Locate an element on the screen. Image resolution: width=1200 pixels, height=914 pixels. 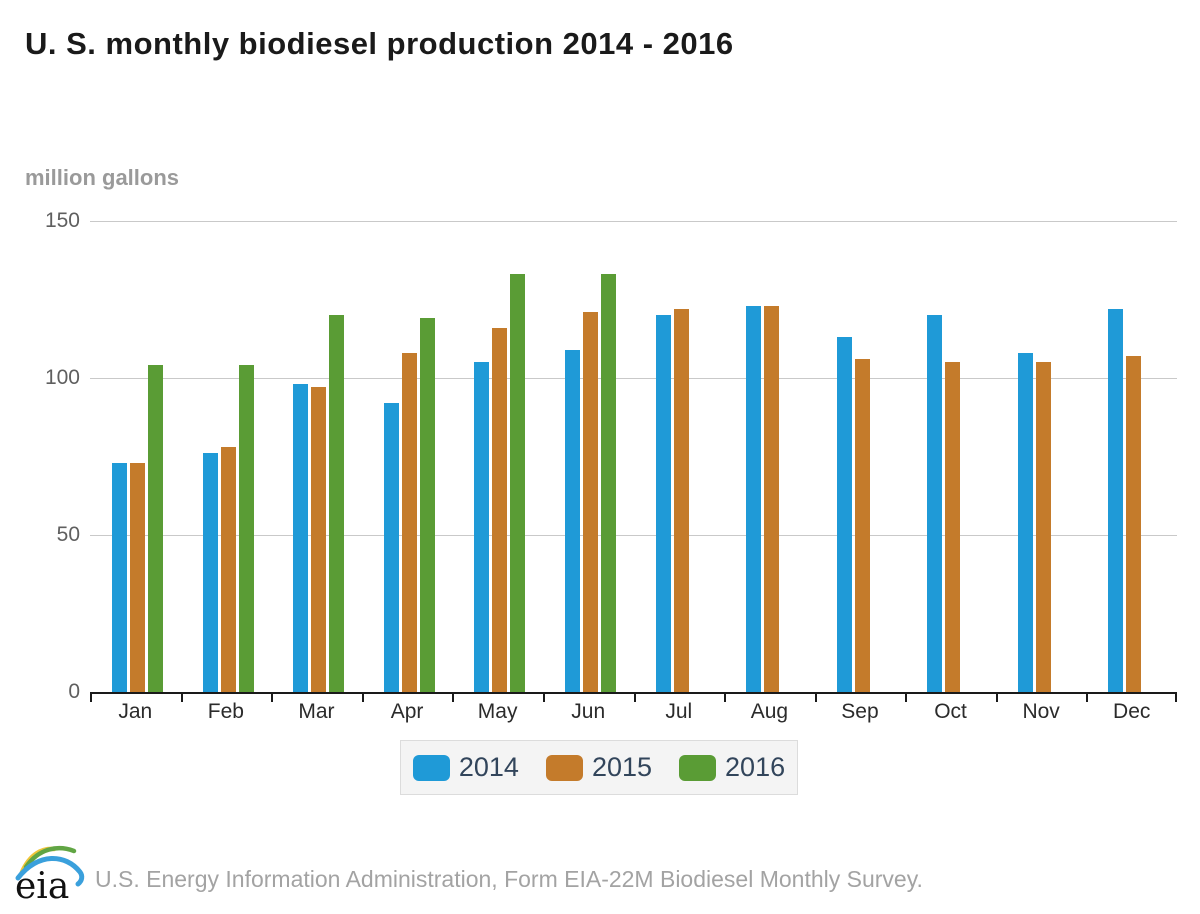
bar-2014-may is located at coordinates (482, 527).